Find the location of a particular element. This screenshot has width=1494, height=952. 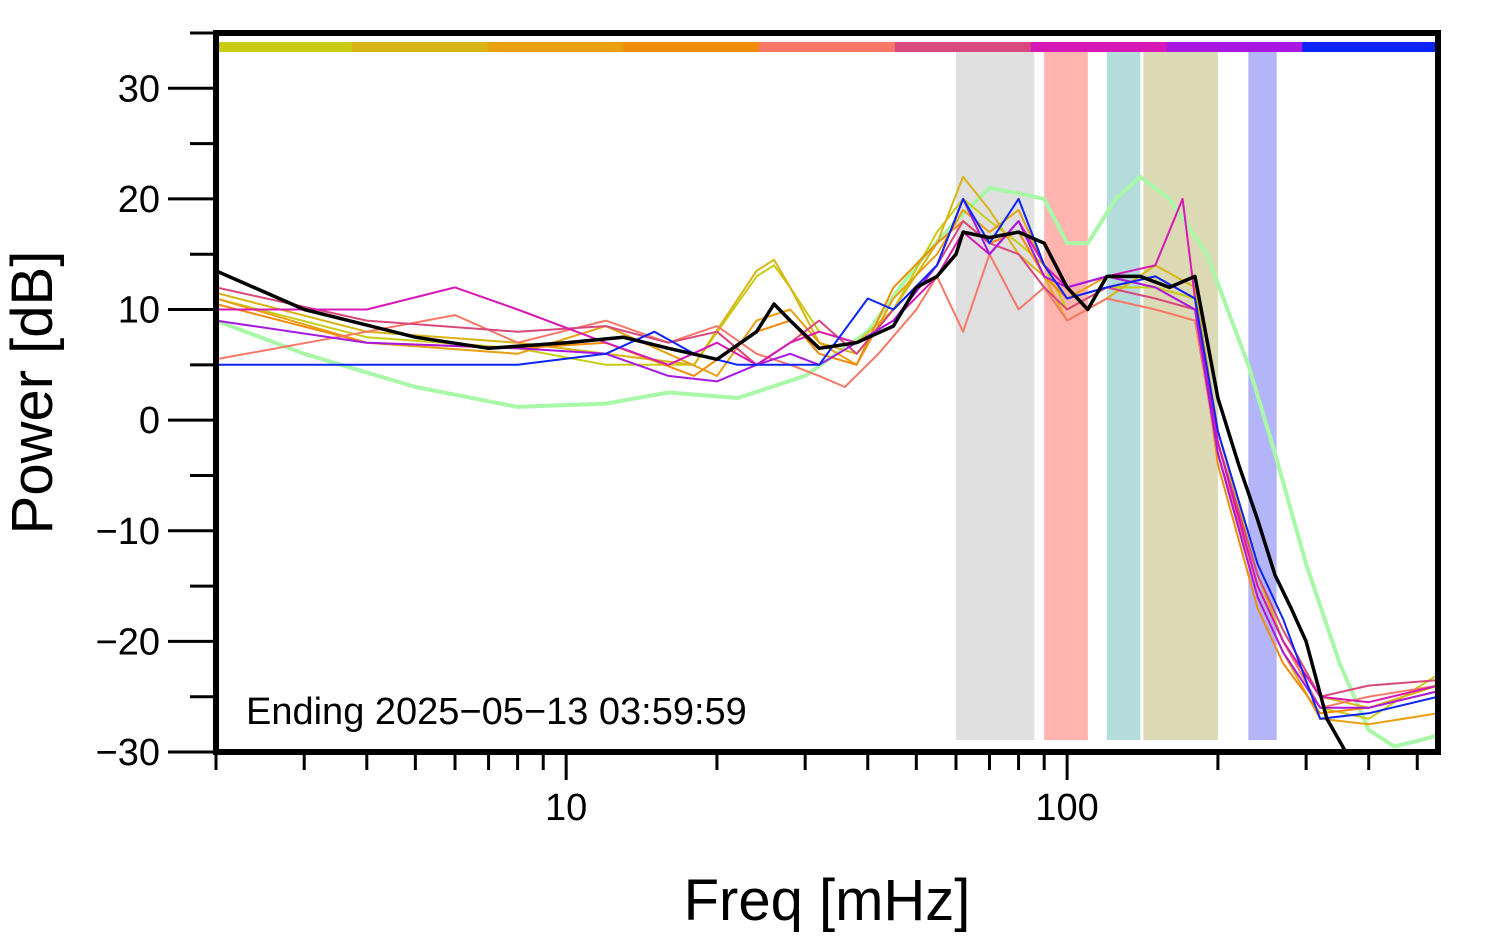

y-tick-label: −30 is located at coordinates (128, 753).